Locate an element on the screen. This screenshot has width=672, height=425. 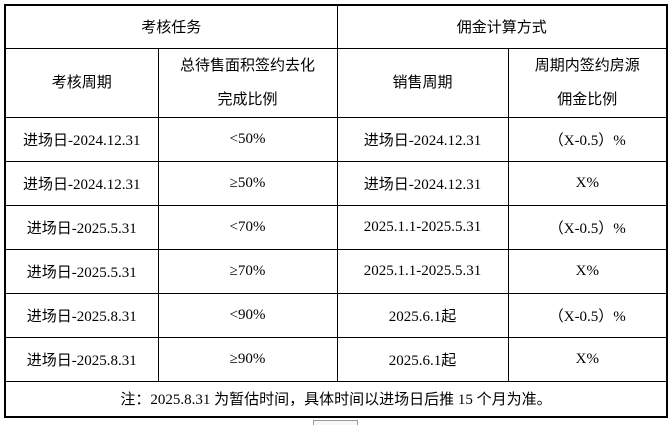
cell-ratio: <70% is located at coordinates (247, 227).